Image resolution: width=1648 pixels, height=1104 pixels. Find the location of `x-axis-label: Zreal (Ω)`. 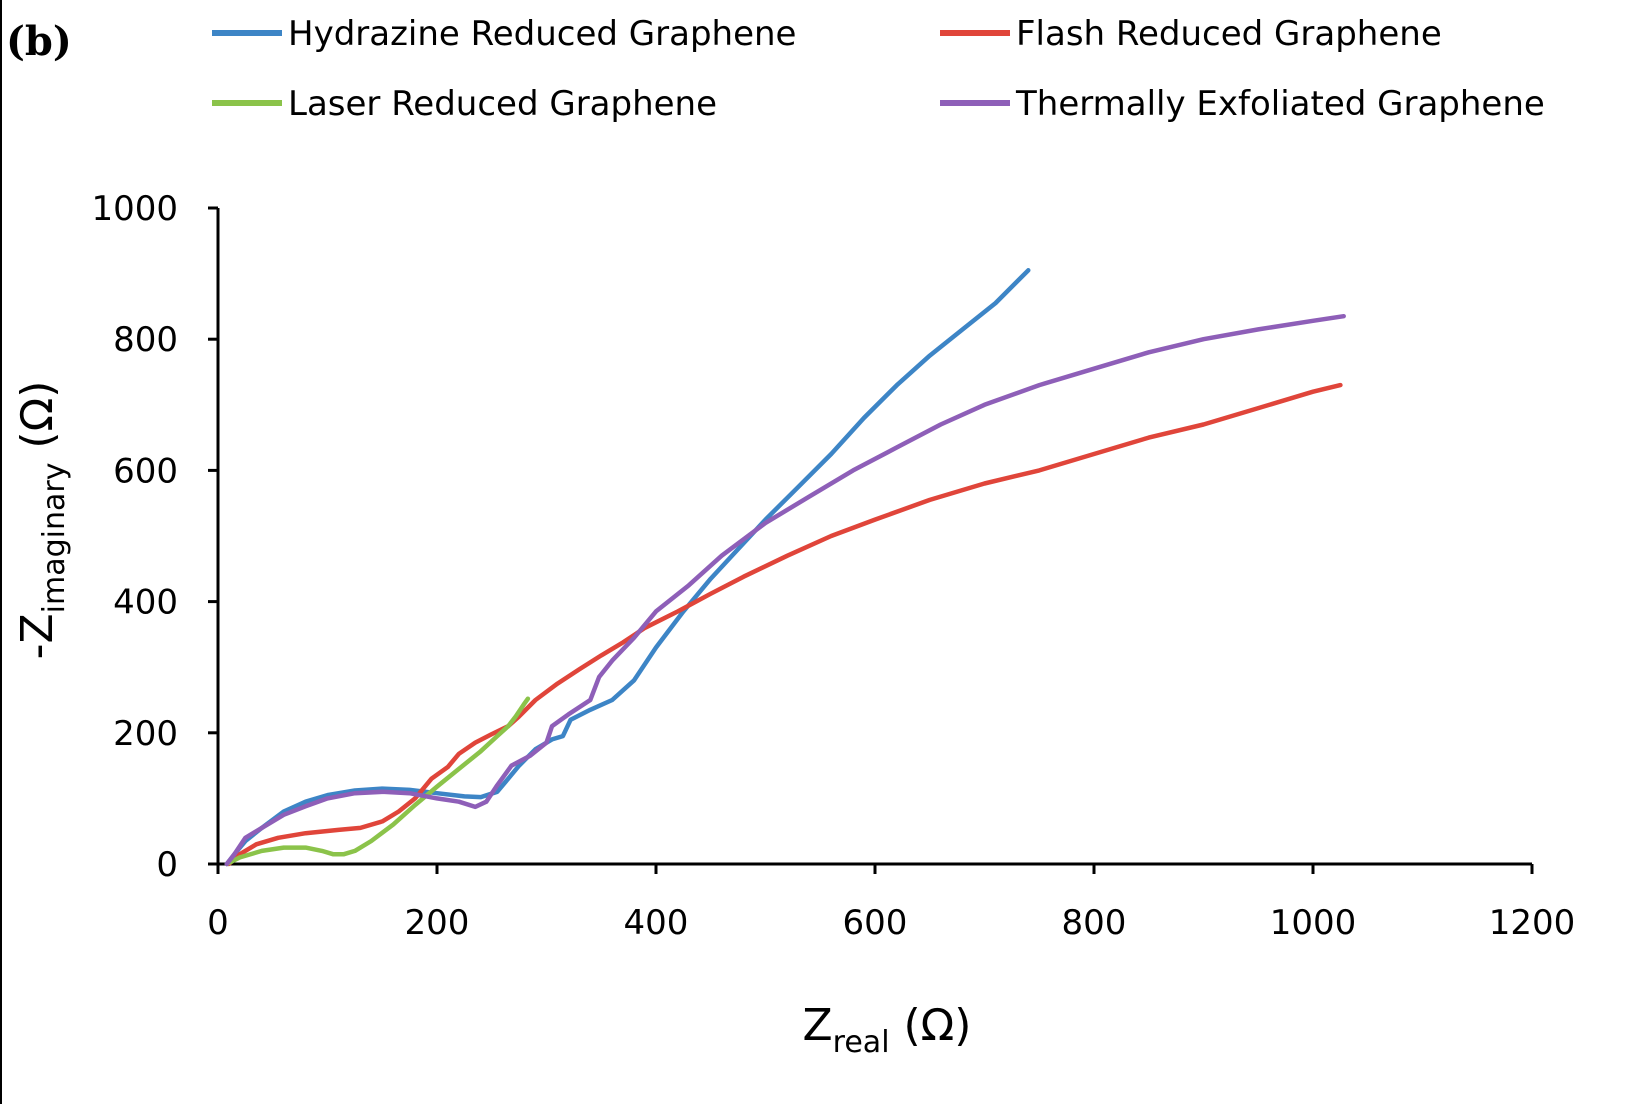

x-axis-label: Zreal (Ω) is located at coordinates (887, 1030).